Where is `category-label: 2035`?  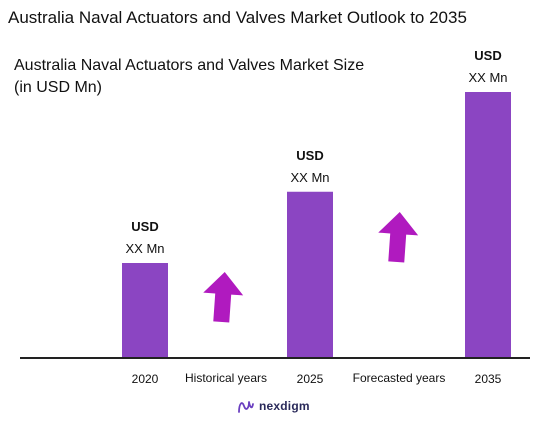 category-label: 2035 is located at coordinates (488, 379).